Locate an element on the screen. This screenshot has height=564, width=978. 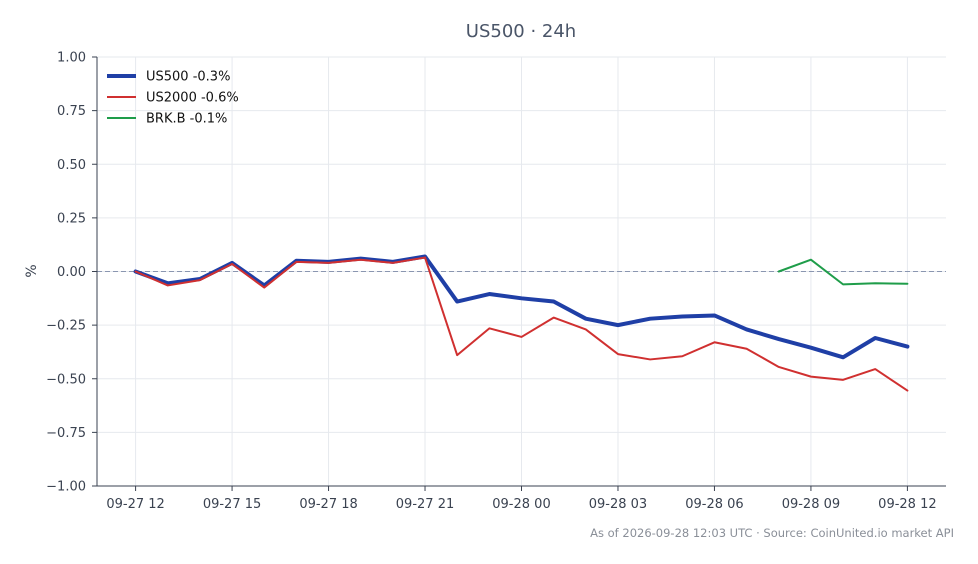
y-tick-label-7: −0.75 is located at coordinates (66, 433).